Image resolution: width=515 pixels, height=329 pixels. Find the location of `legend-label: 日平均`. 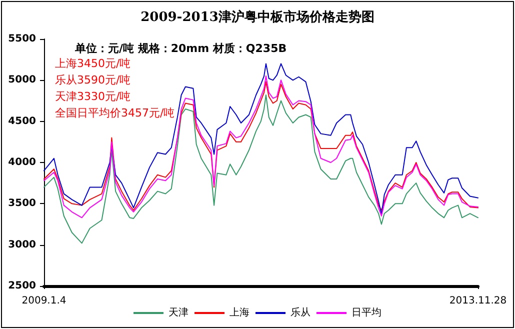

legend-label: 日平均 is located at coordinates (367, 312).